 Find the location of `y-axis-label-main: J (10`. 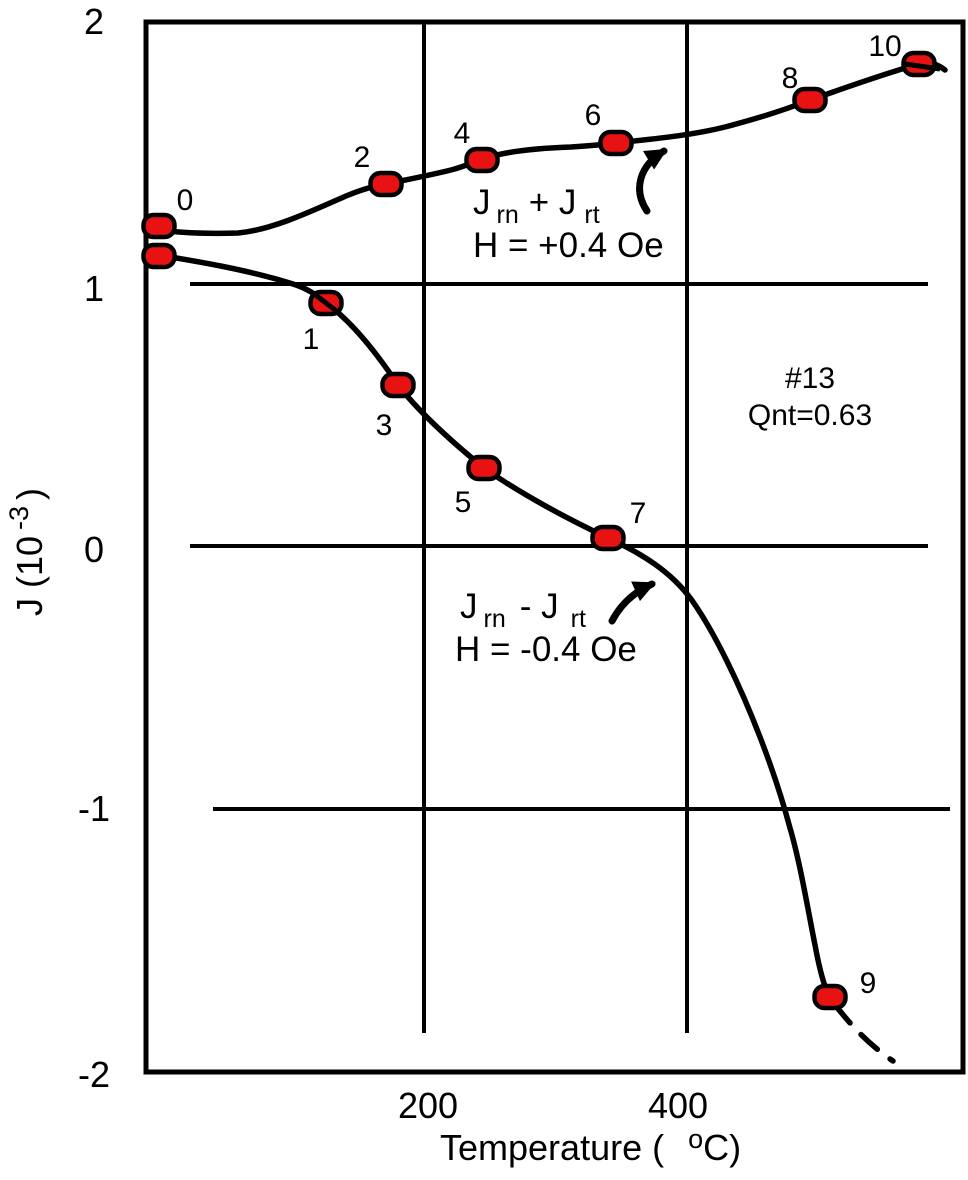

y-axis-label-main: J (10 is located at coordinates (29, 576).